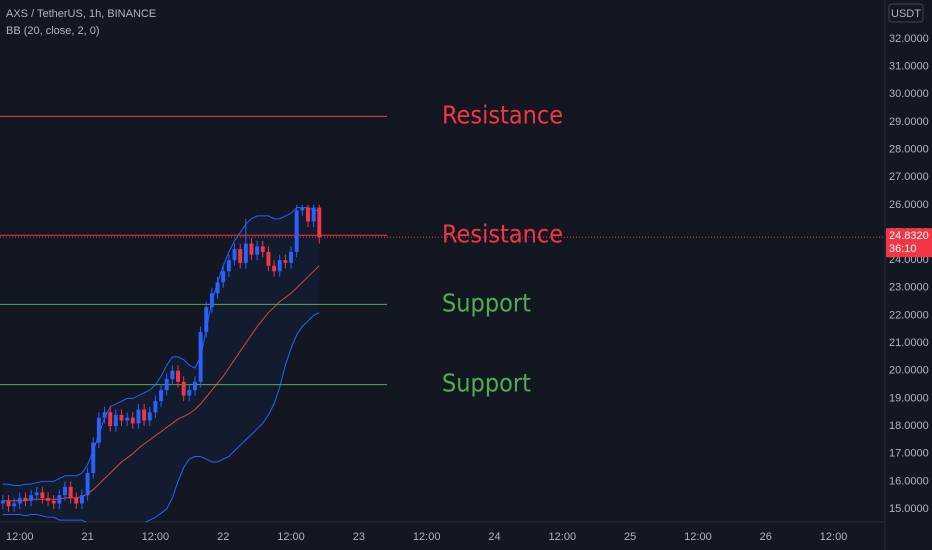  What do you see at coordinates (909, 67) in the screenshot?
I see `y-tick-label: 31.0000` at bounding box center [909, 67].